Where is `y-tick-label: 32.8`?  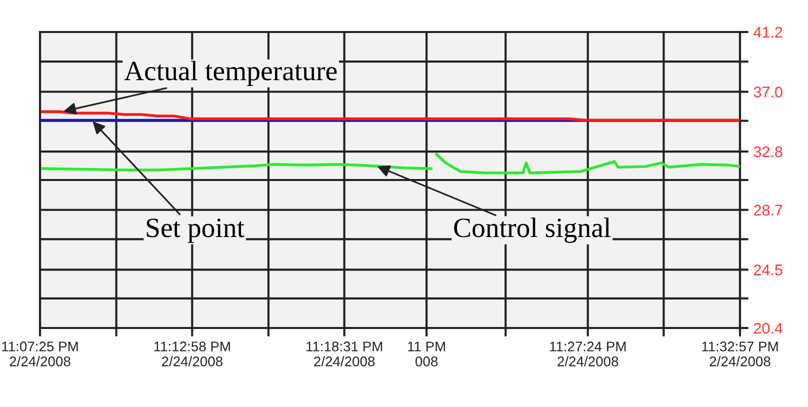
y-tick-label: 32.8 is located at coordinates (768, 152).